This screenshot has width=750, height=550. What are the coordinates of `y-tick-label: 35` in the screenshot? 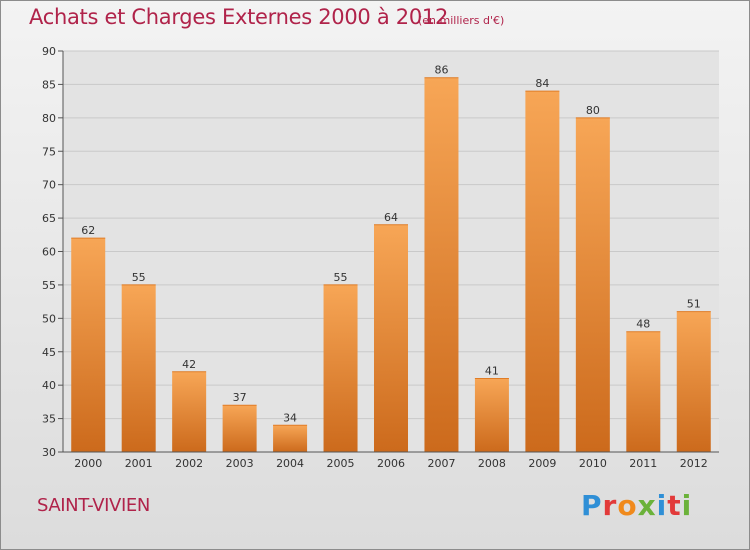 It's located at (49, 419).